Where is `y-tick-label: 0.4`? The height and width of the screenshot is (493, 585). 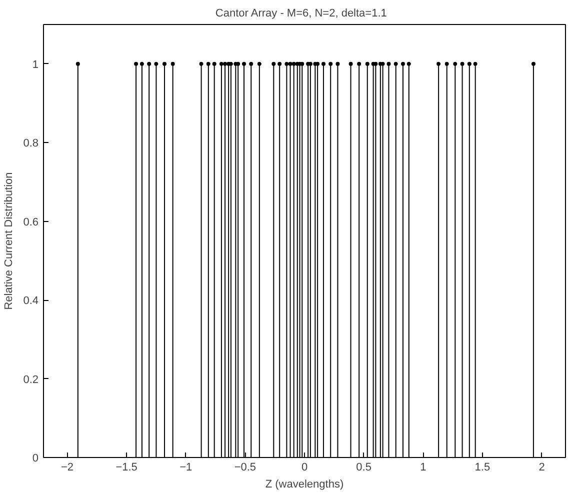
y-tick-label: 0.4 is located at coordinates (31, 301).